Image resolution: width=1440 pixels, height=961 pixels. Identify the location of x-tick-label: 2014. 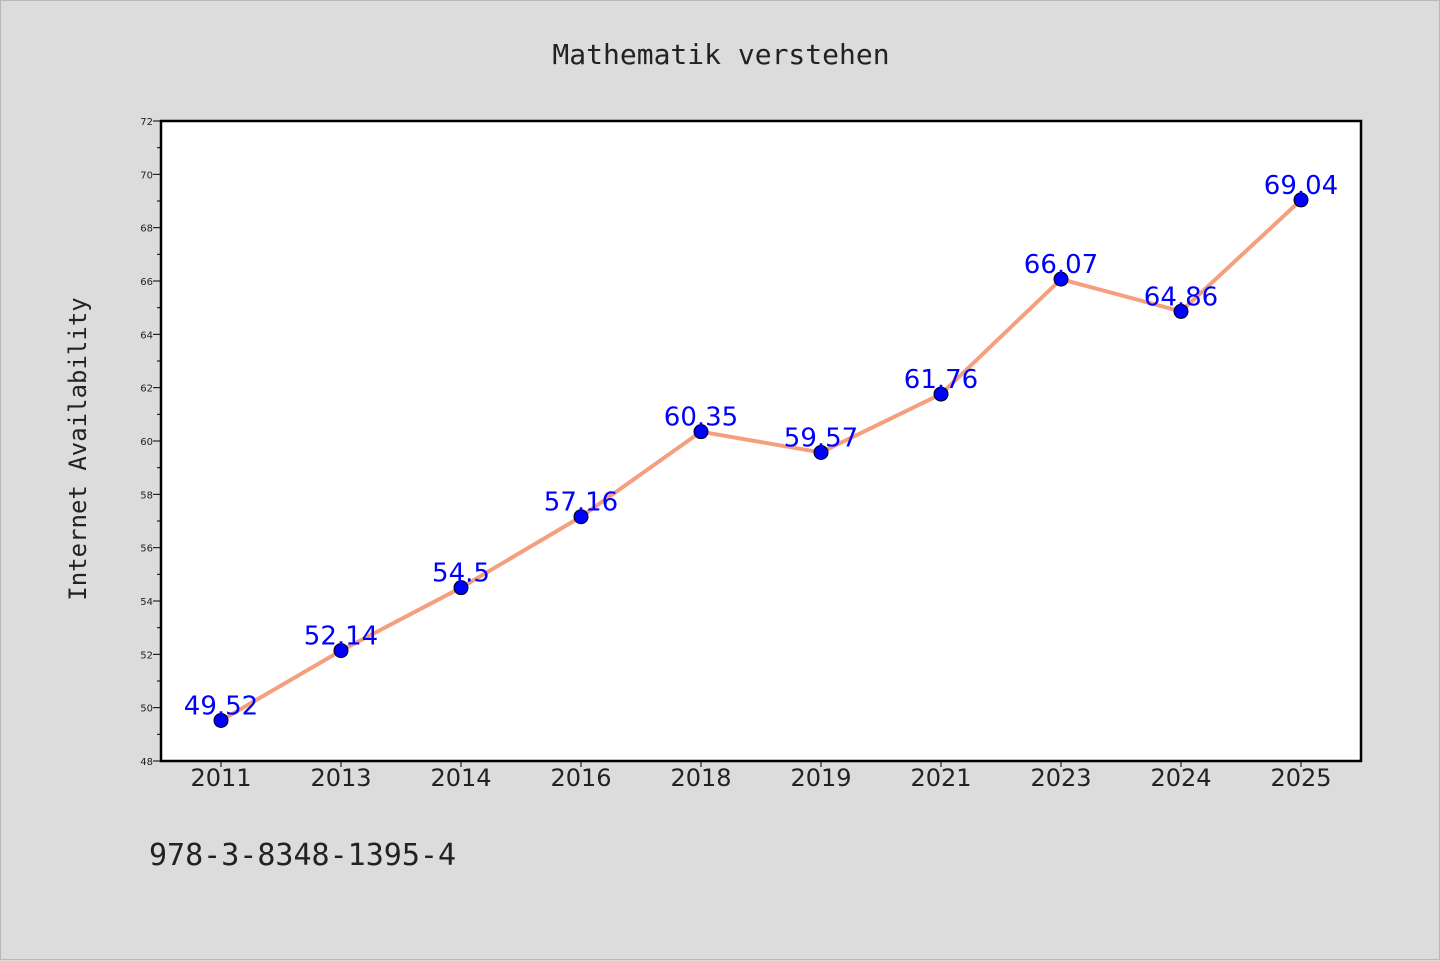
(460, 778).